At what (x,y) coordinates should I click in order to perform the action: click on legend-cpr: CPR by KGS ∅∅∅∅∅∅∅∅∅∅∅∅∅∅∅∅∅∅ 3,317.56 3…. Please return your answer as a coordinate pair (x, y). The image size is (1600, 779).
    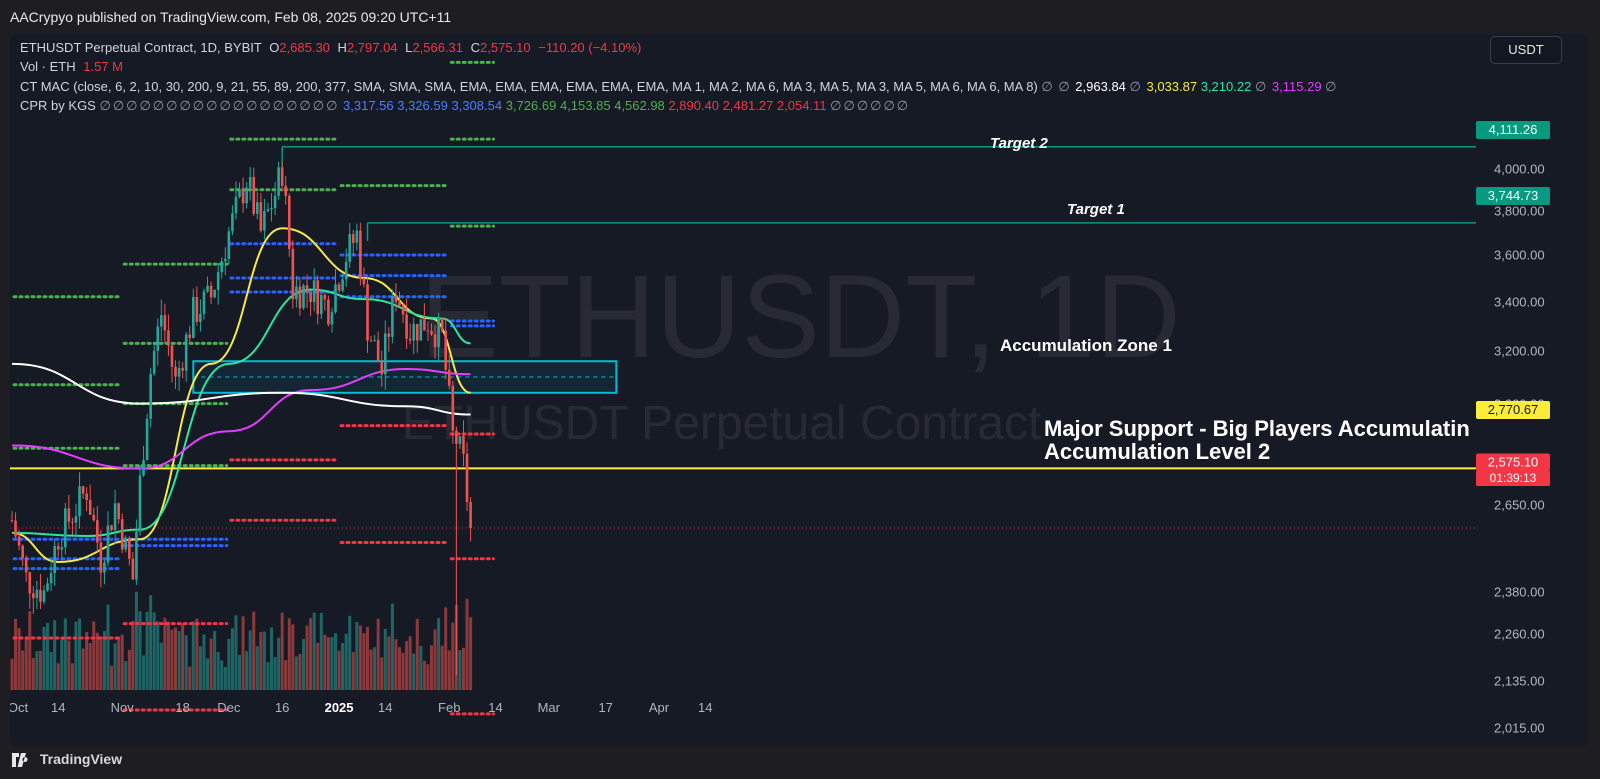
    Looking at the image, I should click on (465, 105).